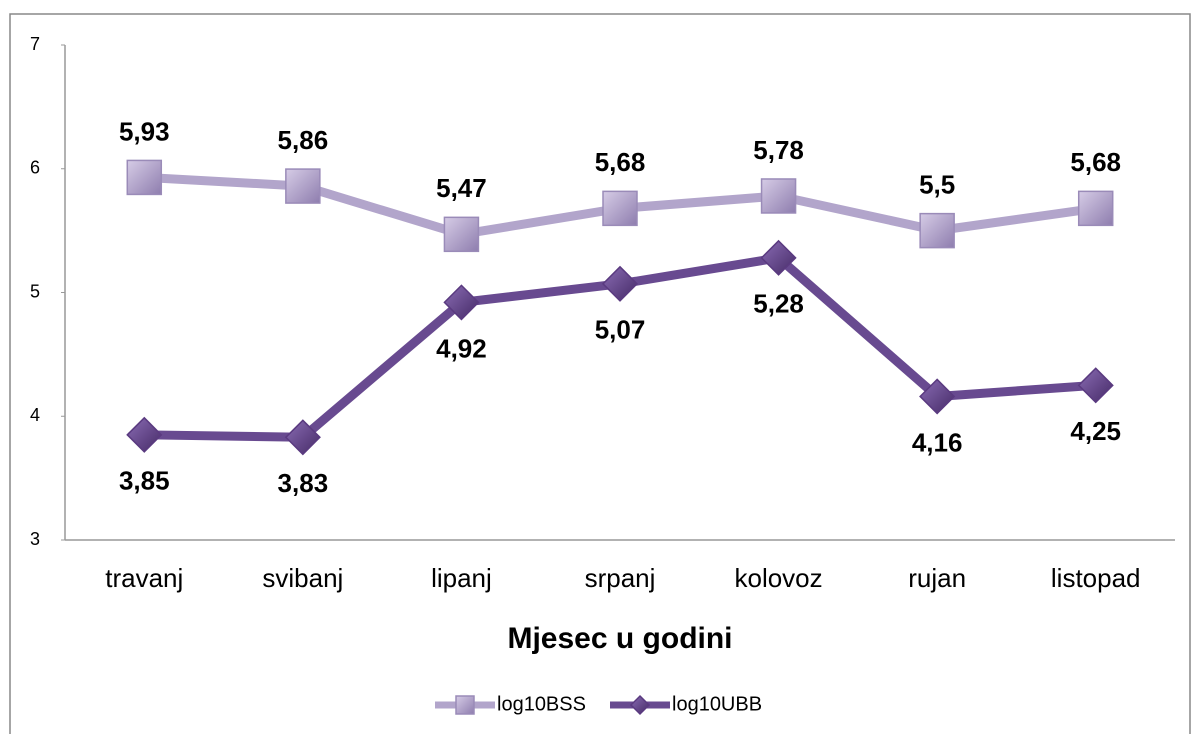 This screenshot has width=1195, height=734. I want to click on x-tick-label: rujan, so click(937, 578).